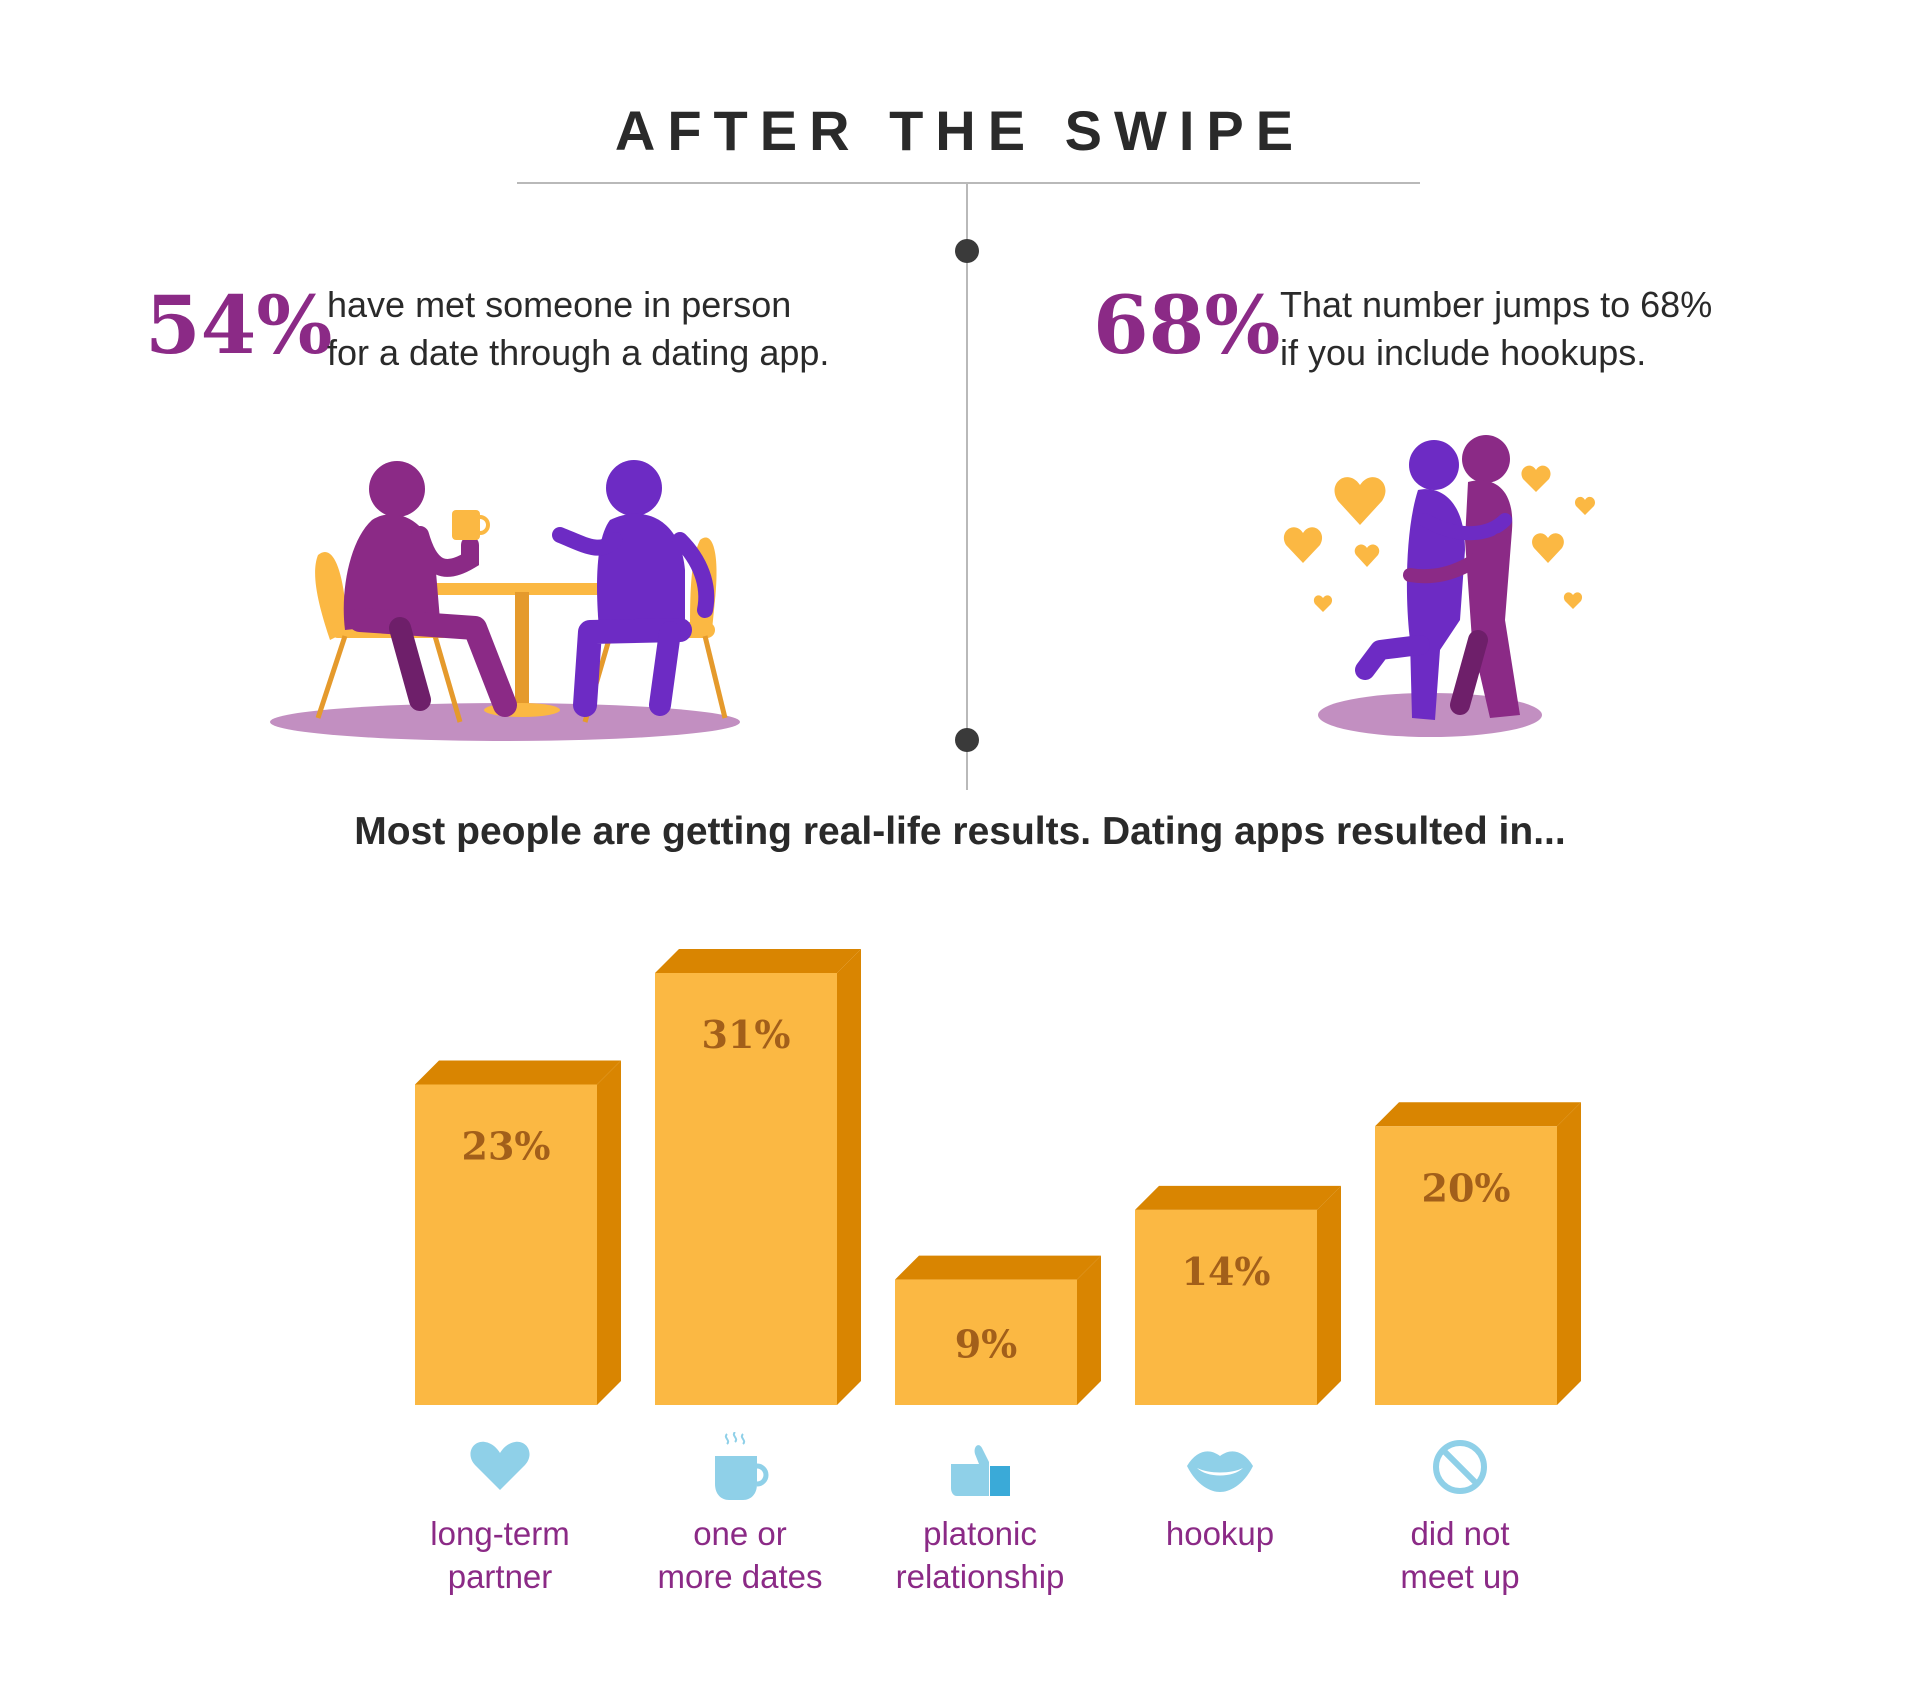 The image size is (1920, 1685). Describe the element at coordinates (967, 251) in the screenshot. I see `divider-dot-top` at that location.